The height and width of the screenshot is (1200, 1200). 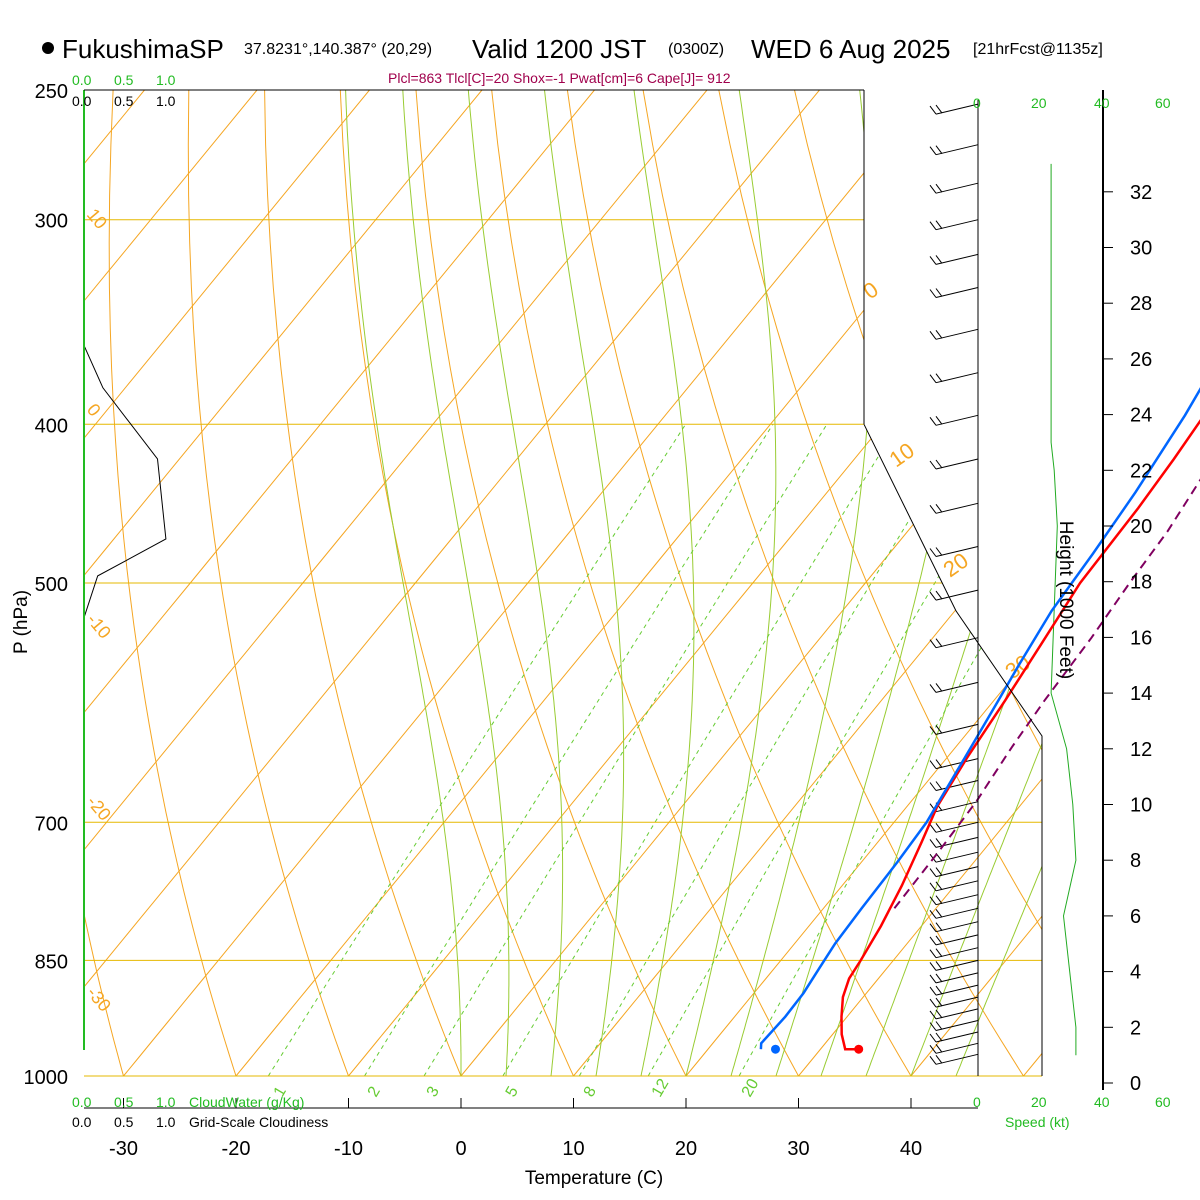 What do you see at coordinates (977, 103) in the screenshot?
I see `speed-scale-top-0: 0` at bounding box center [977, 103].